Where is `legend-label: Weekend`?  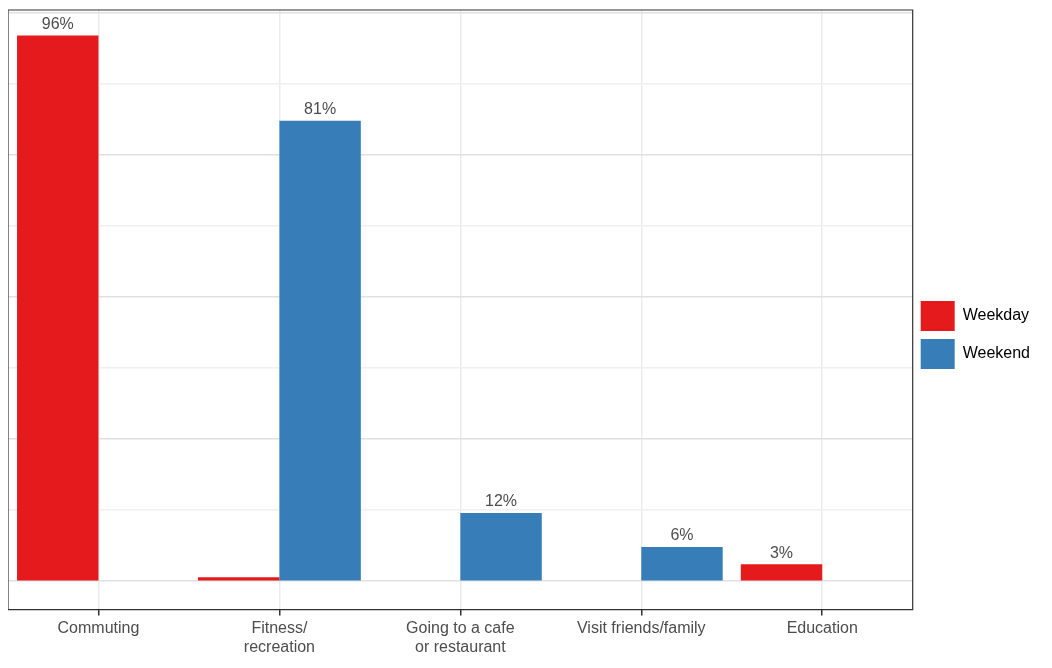 legend-label: Weekend is located at coordinates (996, 353).